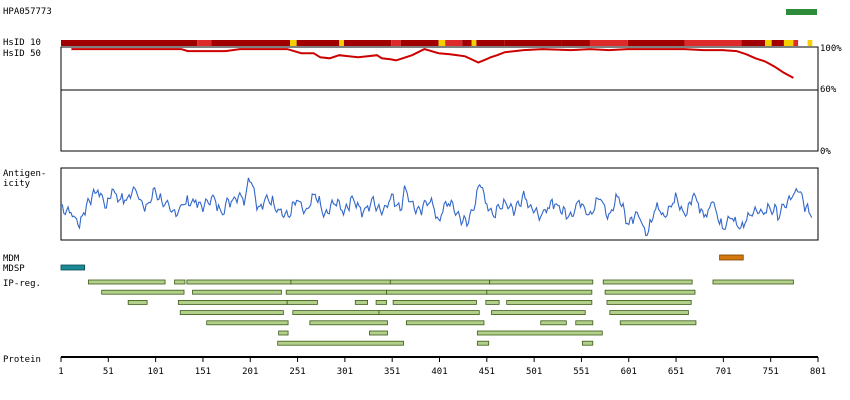 This screenshot has height=400, width=850. I want to click on x-tick-label-101: 101, so click(155, 372).